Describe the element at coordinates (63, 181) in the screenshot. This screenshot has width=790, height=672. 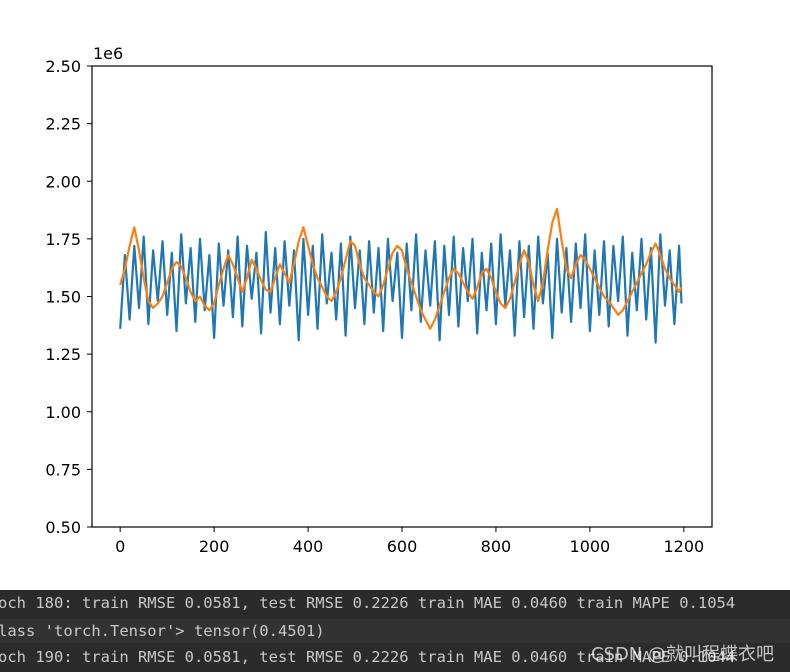
I see `y-tick-label: 2.00` at that location.